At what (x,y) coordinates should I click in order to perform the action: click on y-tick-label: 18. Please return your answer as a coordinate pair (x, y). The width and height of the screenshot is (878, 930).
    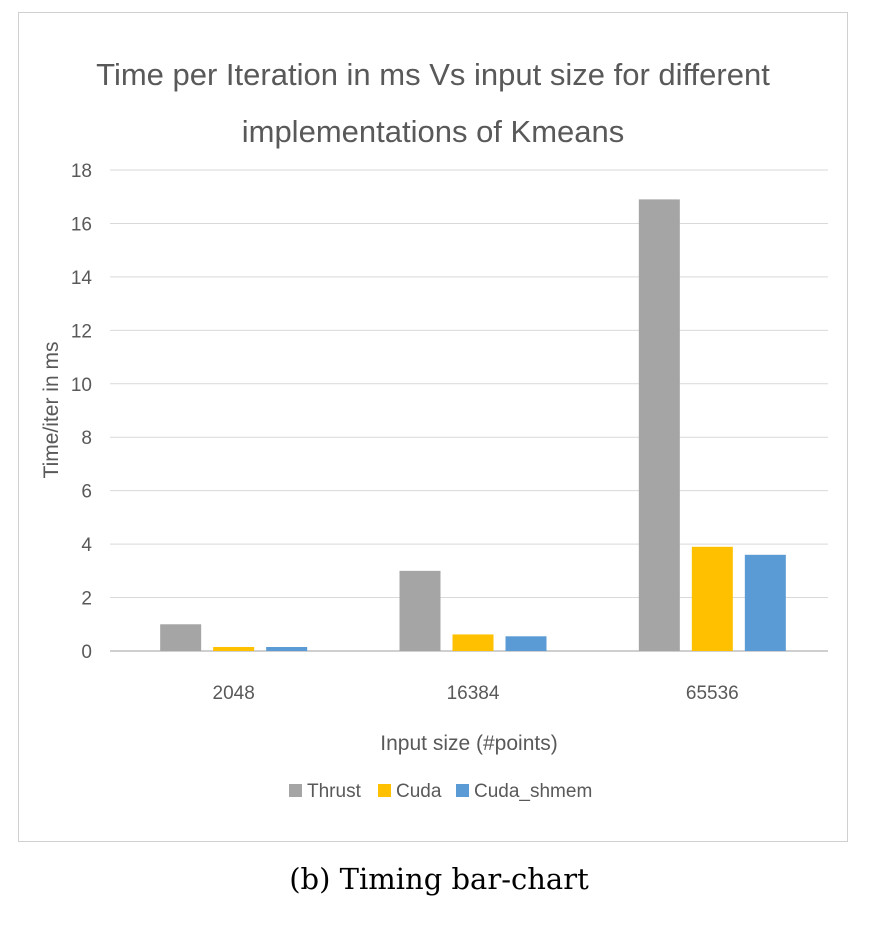
    Looking at the image, I should click on (81, 171).